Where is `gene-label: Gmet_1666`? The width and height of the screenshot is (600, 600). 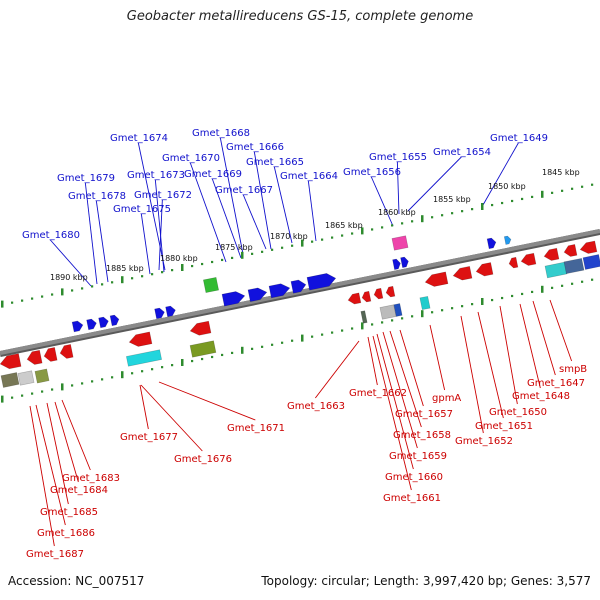 gene-label: Gmet_1666 is located at coordinates (255, 147).